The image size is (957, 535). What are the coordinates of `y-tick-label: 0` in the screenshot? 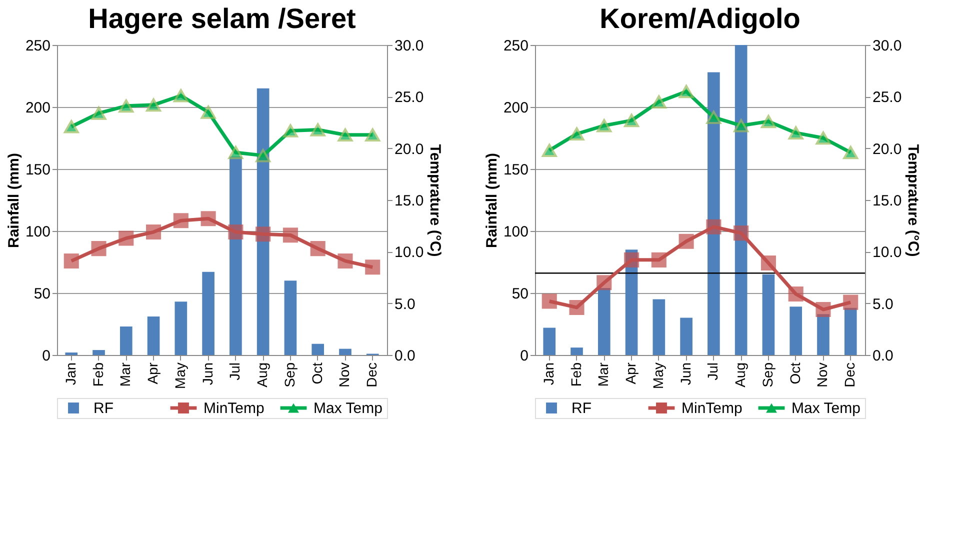 It's located at (46, 356).